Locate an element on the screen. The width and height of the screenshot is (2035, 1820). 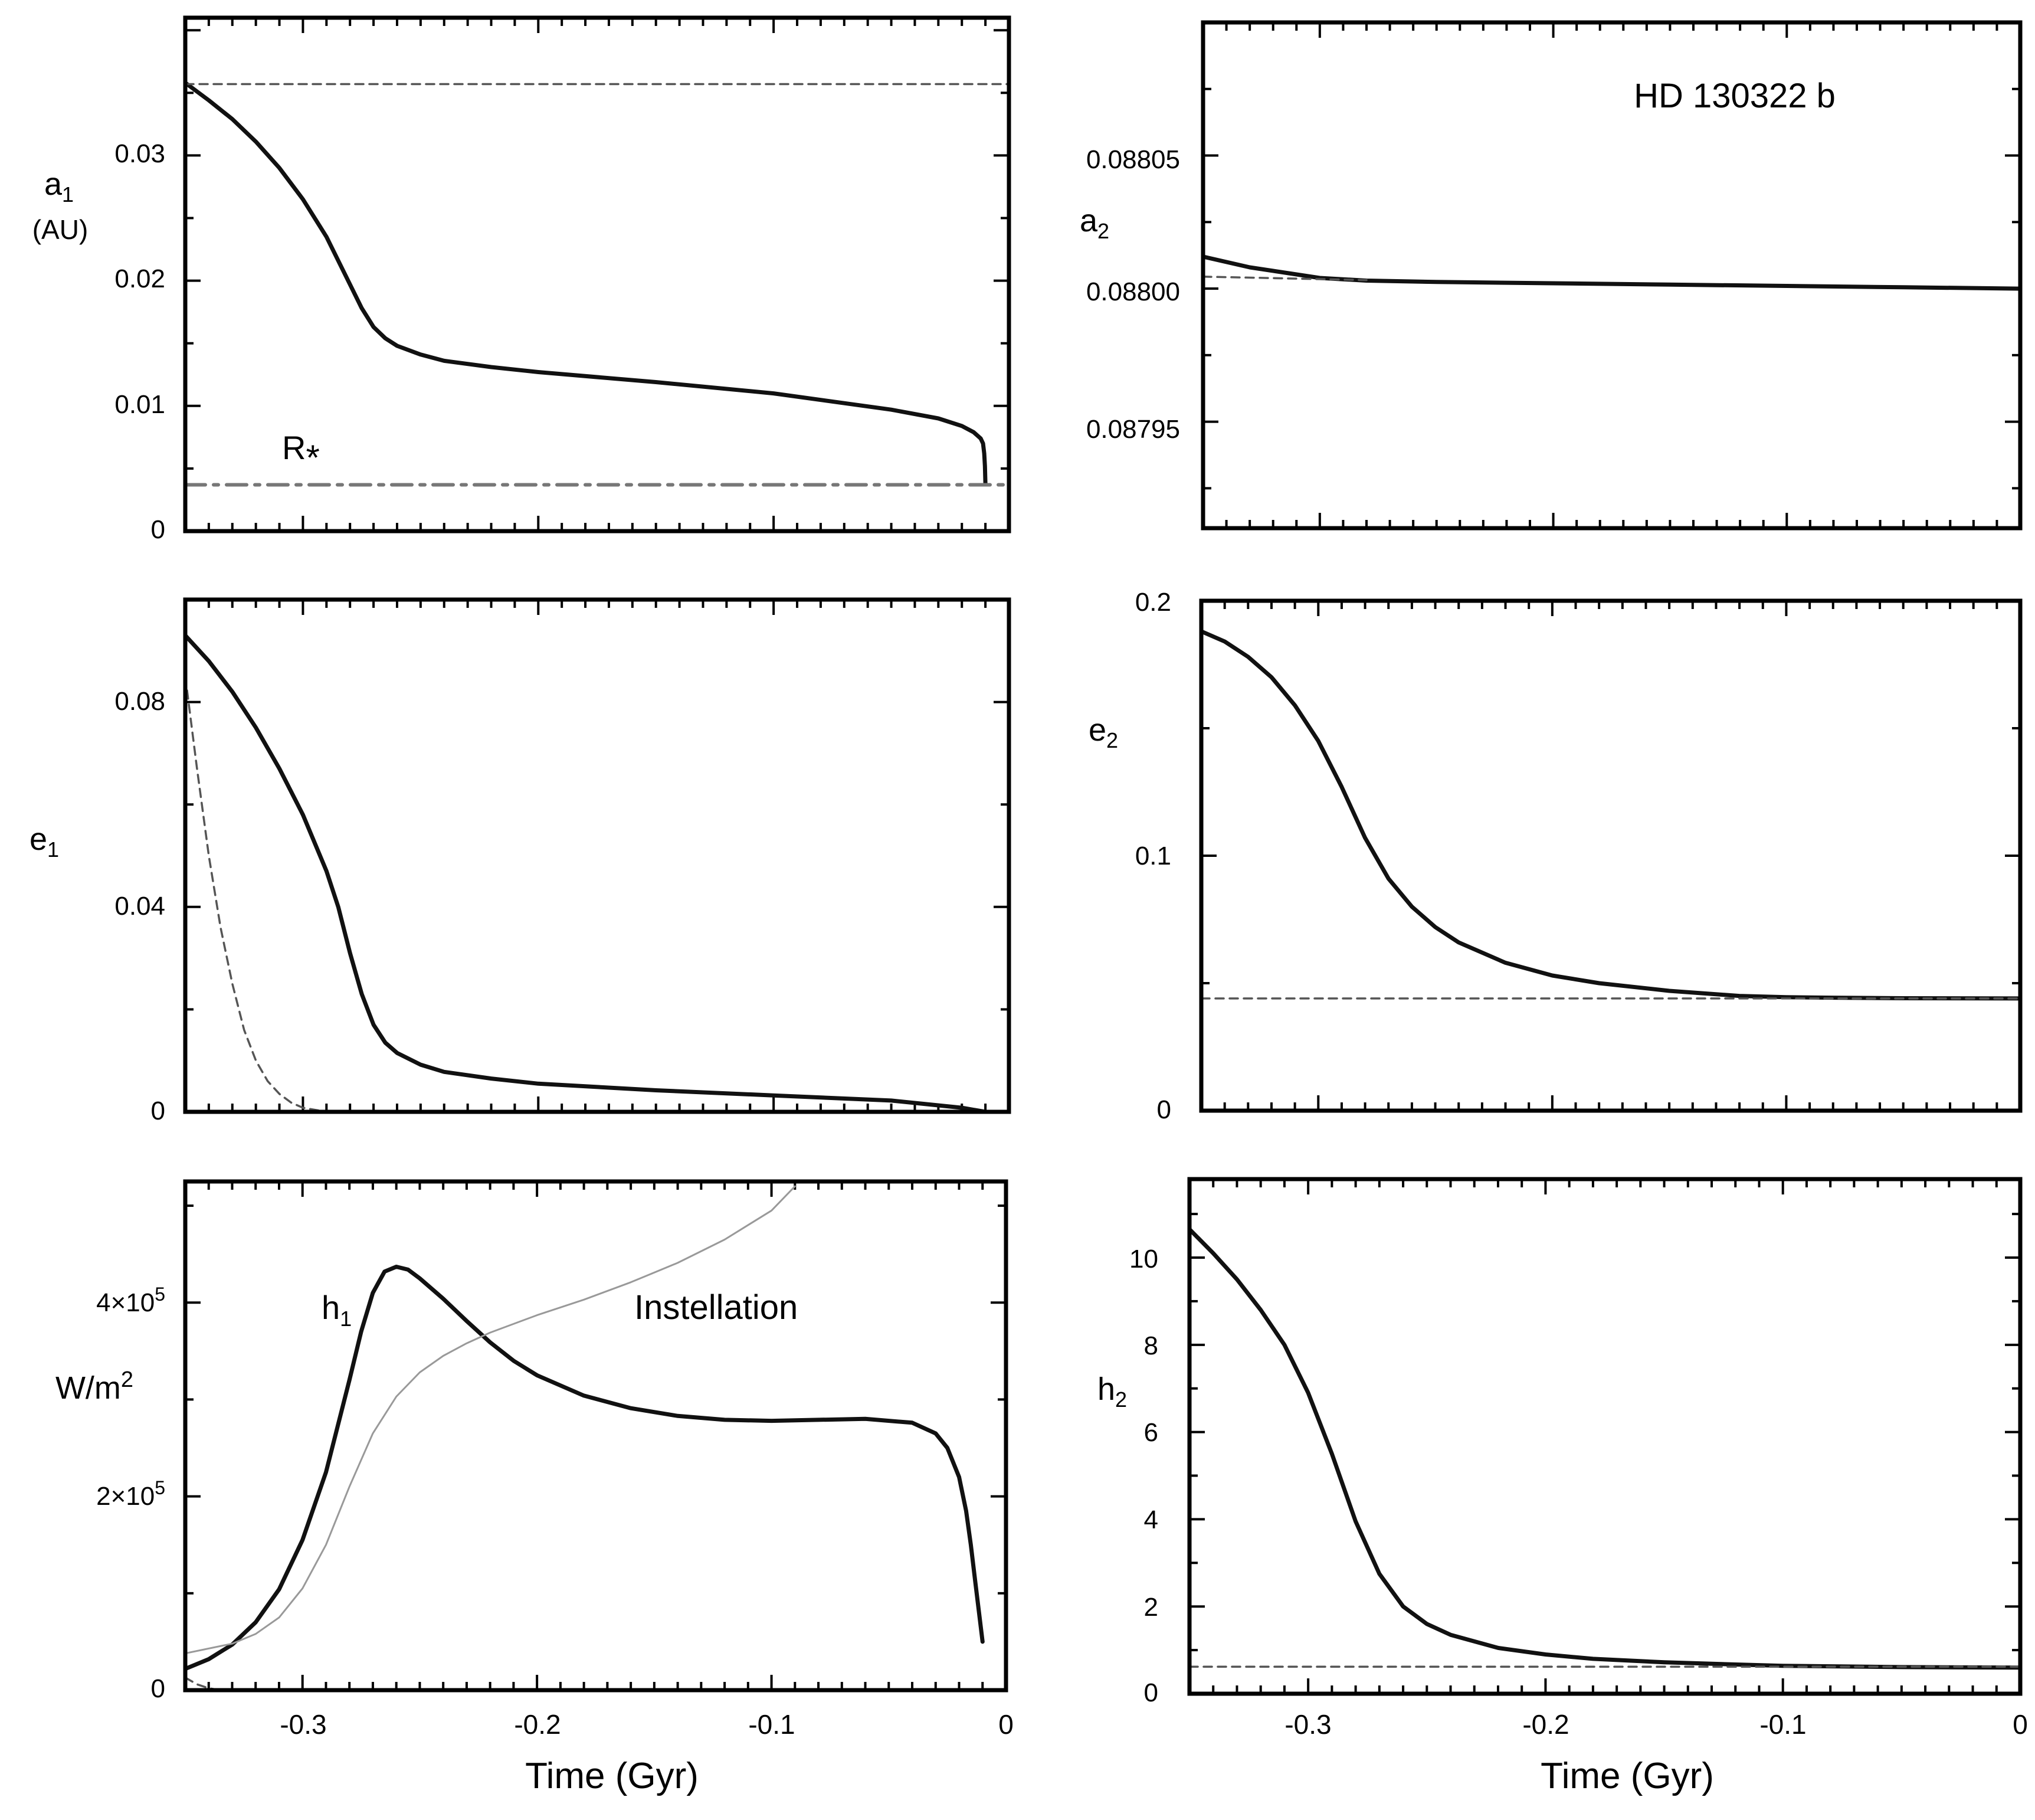
panel-e2-ytick-label: 0 is located at coordinates (1164, 1109).